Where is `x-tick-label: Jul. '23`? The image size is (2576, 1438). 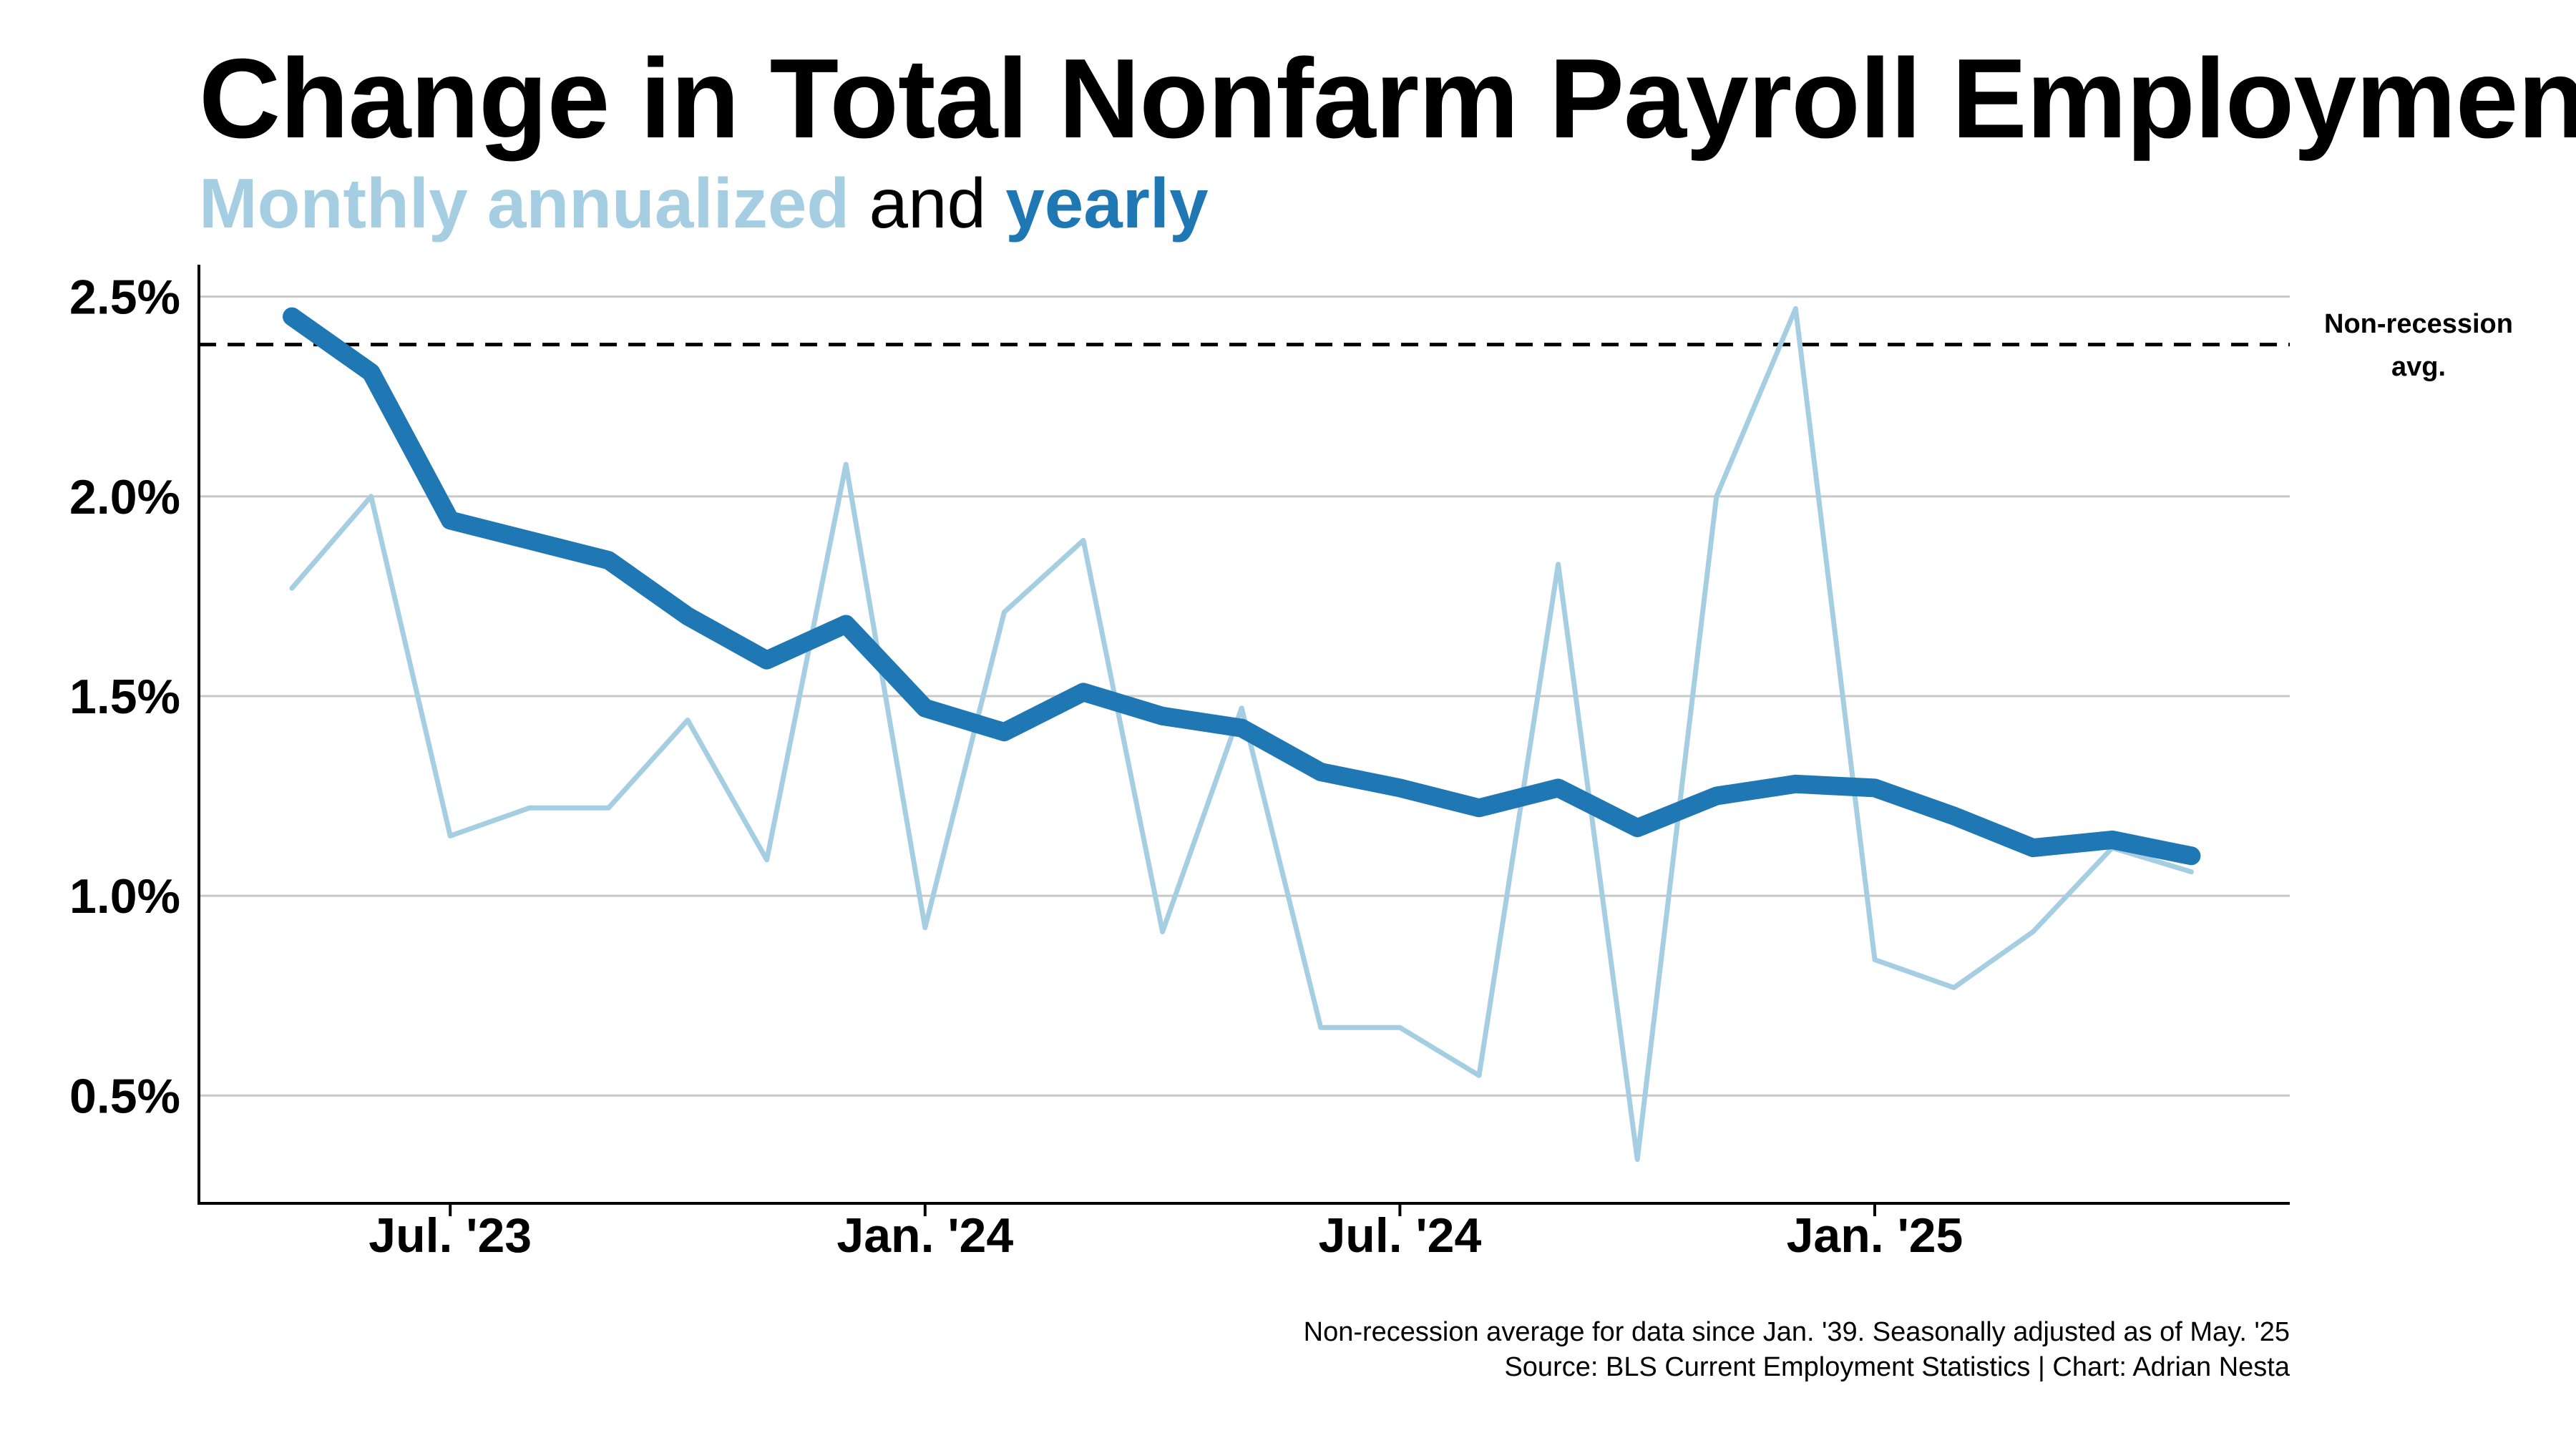
x-tick-label: Jul. '23 is located at coordinates (450, 1235).